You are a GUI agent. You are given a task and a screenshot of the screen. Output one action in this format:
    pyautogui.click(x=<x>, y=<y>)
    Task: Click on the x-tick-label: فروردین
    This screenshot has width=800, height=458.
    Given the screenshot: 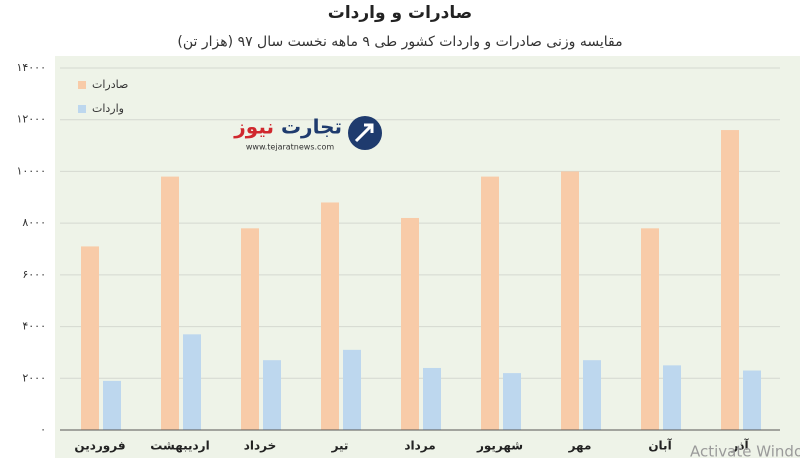 What is the action you would take?
    pyautogui.click(x=99, y=446)
    